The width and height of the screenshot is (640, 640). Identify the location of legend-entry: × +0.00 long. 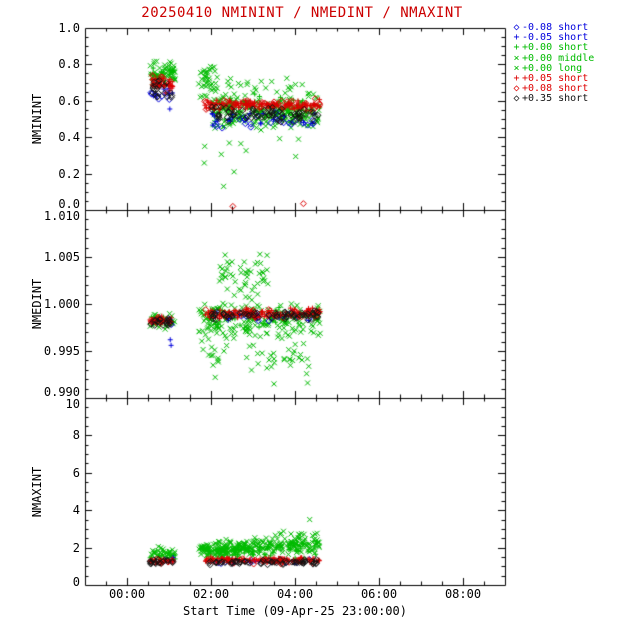
(552, 68).